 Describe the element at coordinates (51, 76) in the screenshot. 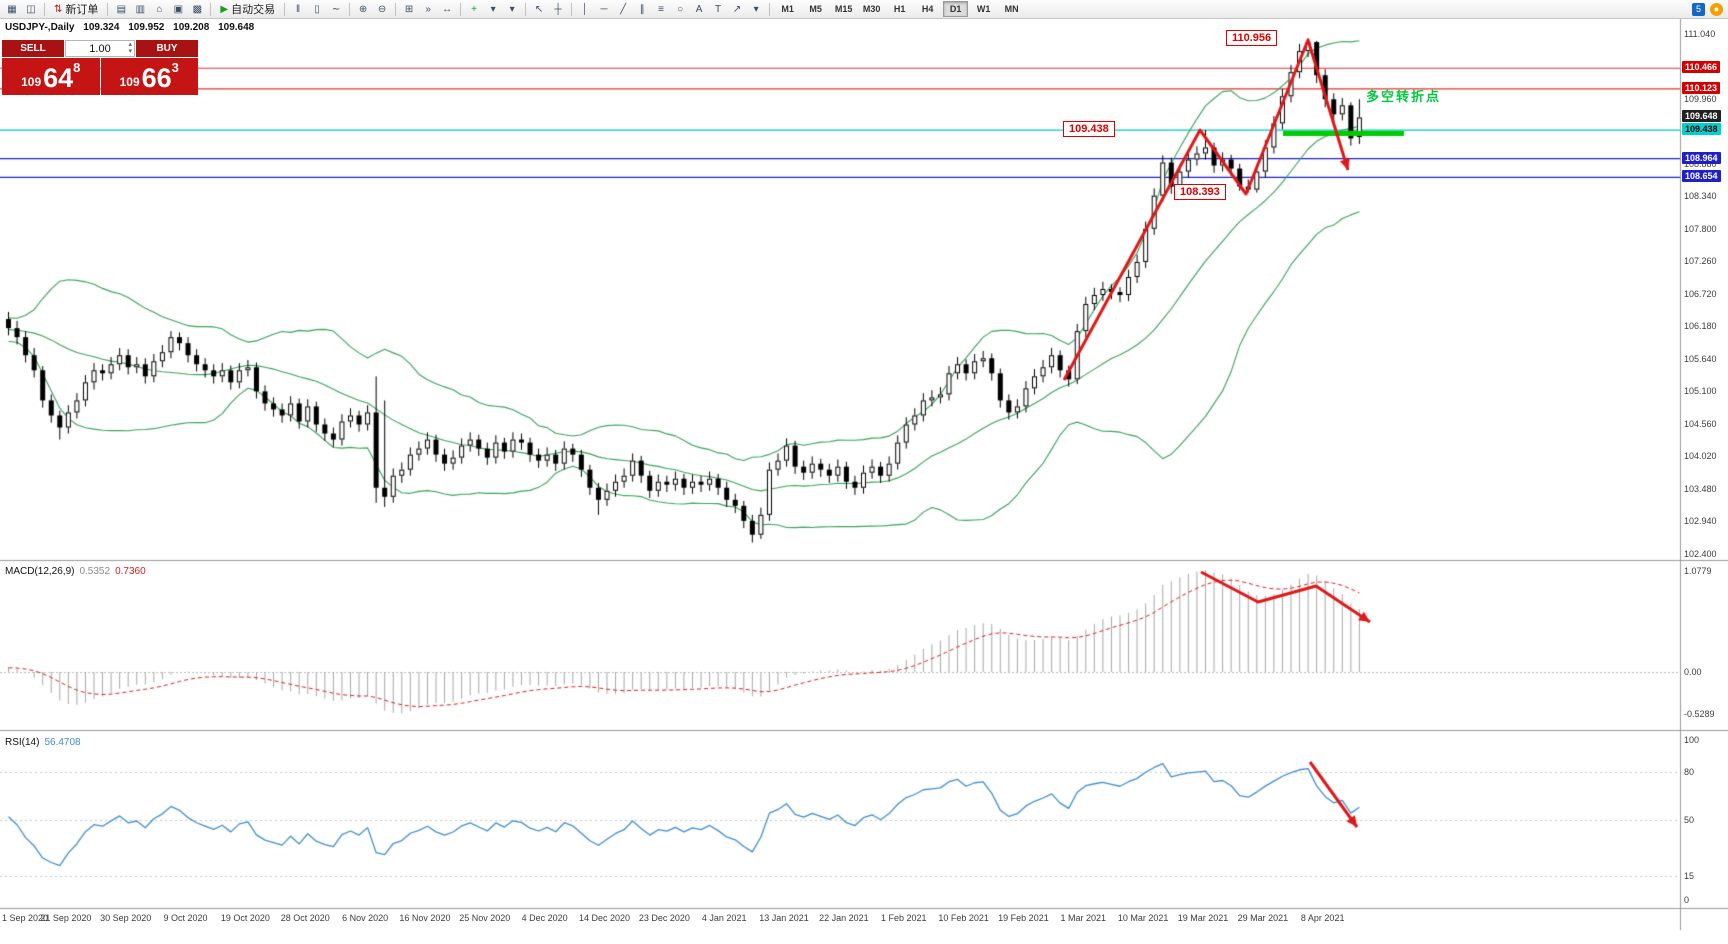

I see `bid-price-button: 109 64 8` at that location.